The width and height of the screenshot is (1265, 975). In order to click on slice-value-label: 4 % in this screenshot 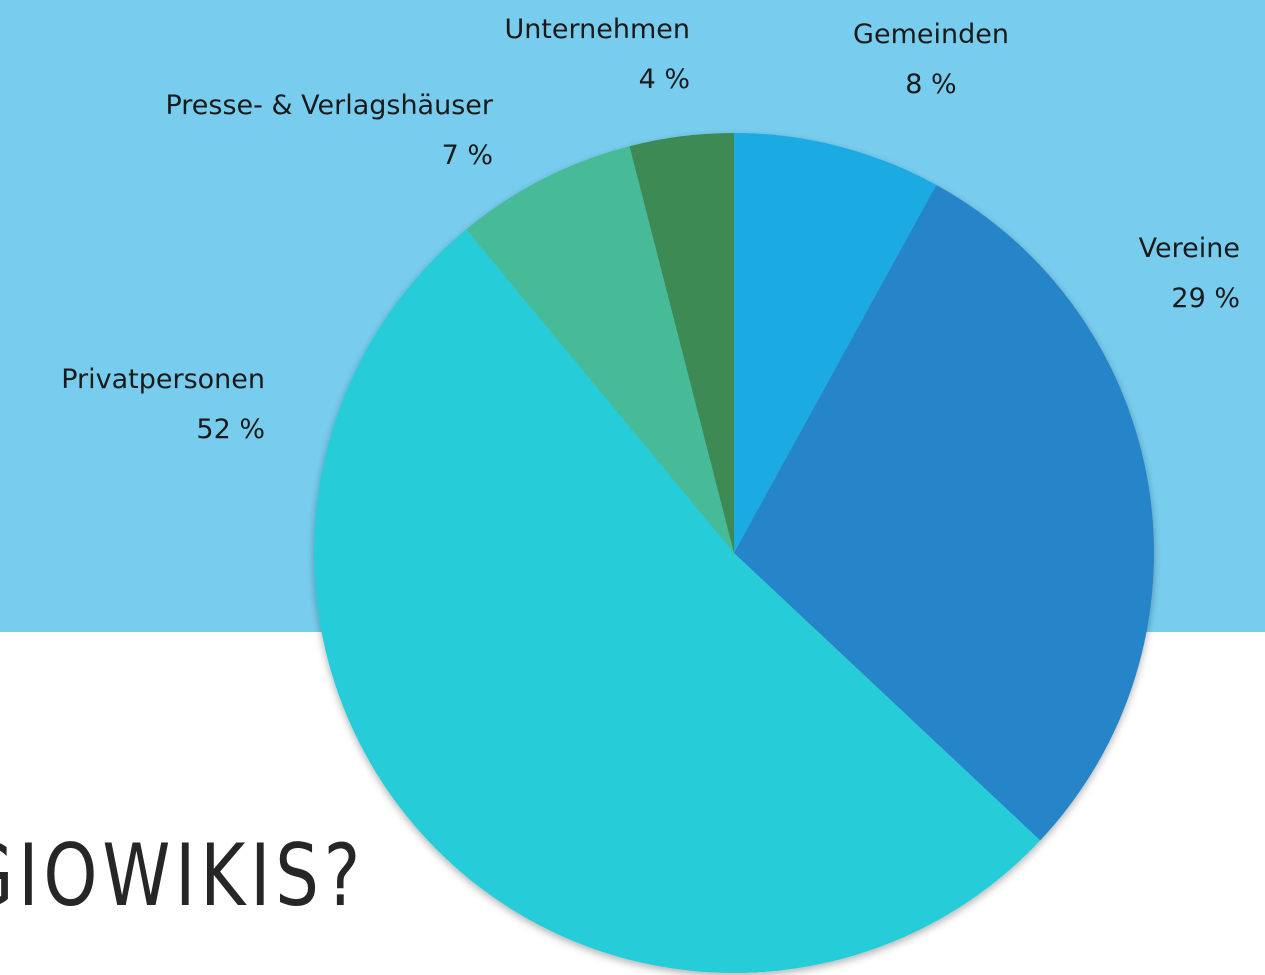, I will do `click(664, 79)`.